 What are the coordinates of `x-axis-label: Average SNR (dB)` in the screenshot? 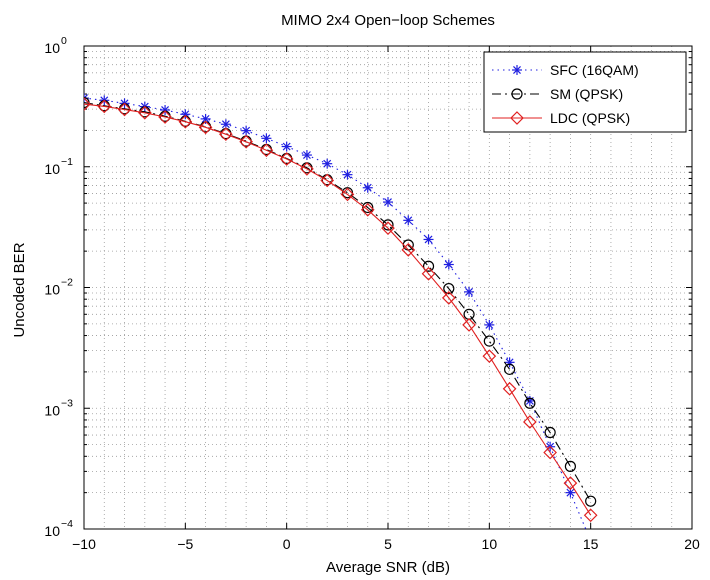 It's located at (388, 567).